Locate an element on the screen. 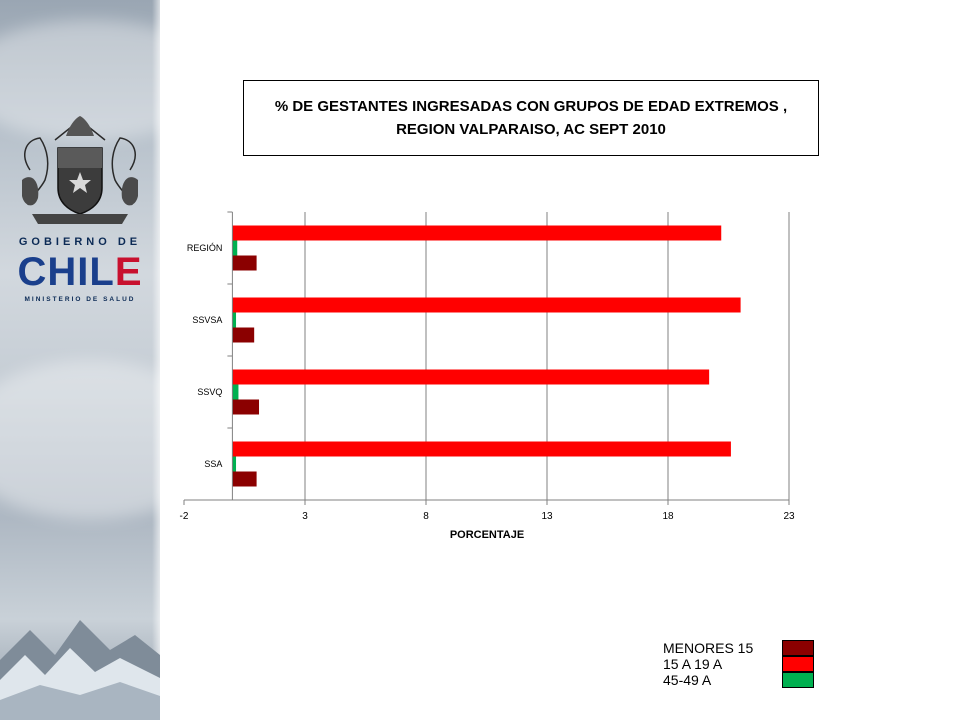 This screenshot has height=720, width=960. x-tick-label: 8 is located at coordinates (426, 516).